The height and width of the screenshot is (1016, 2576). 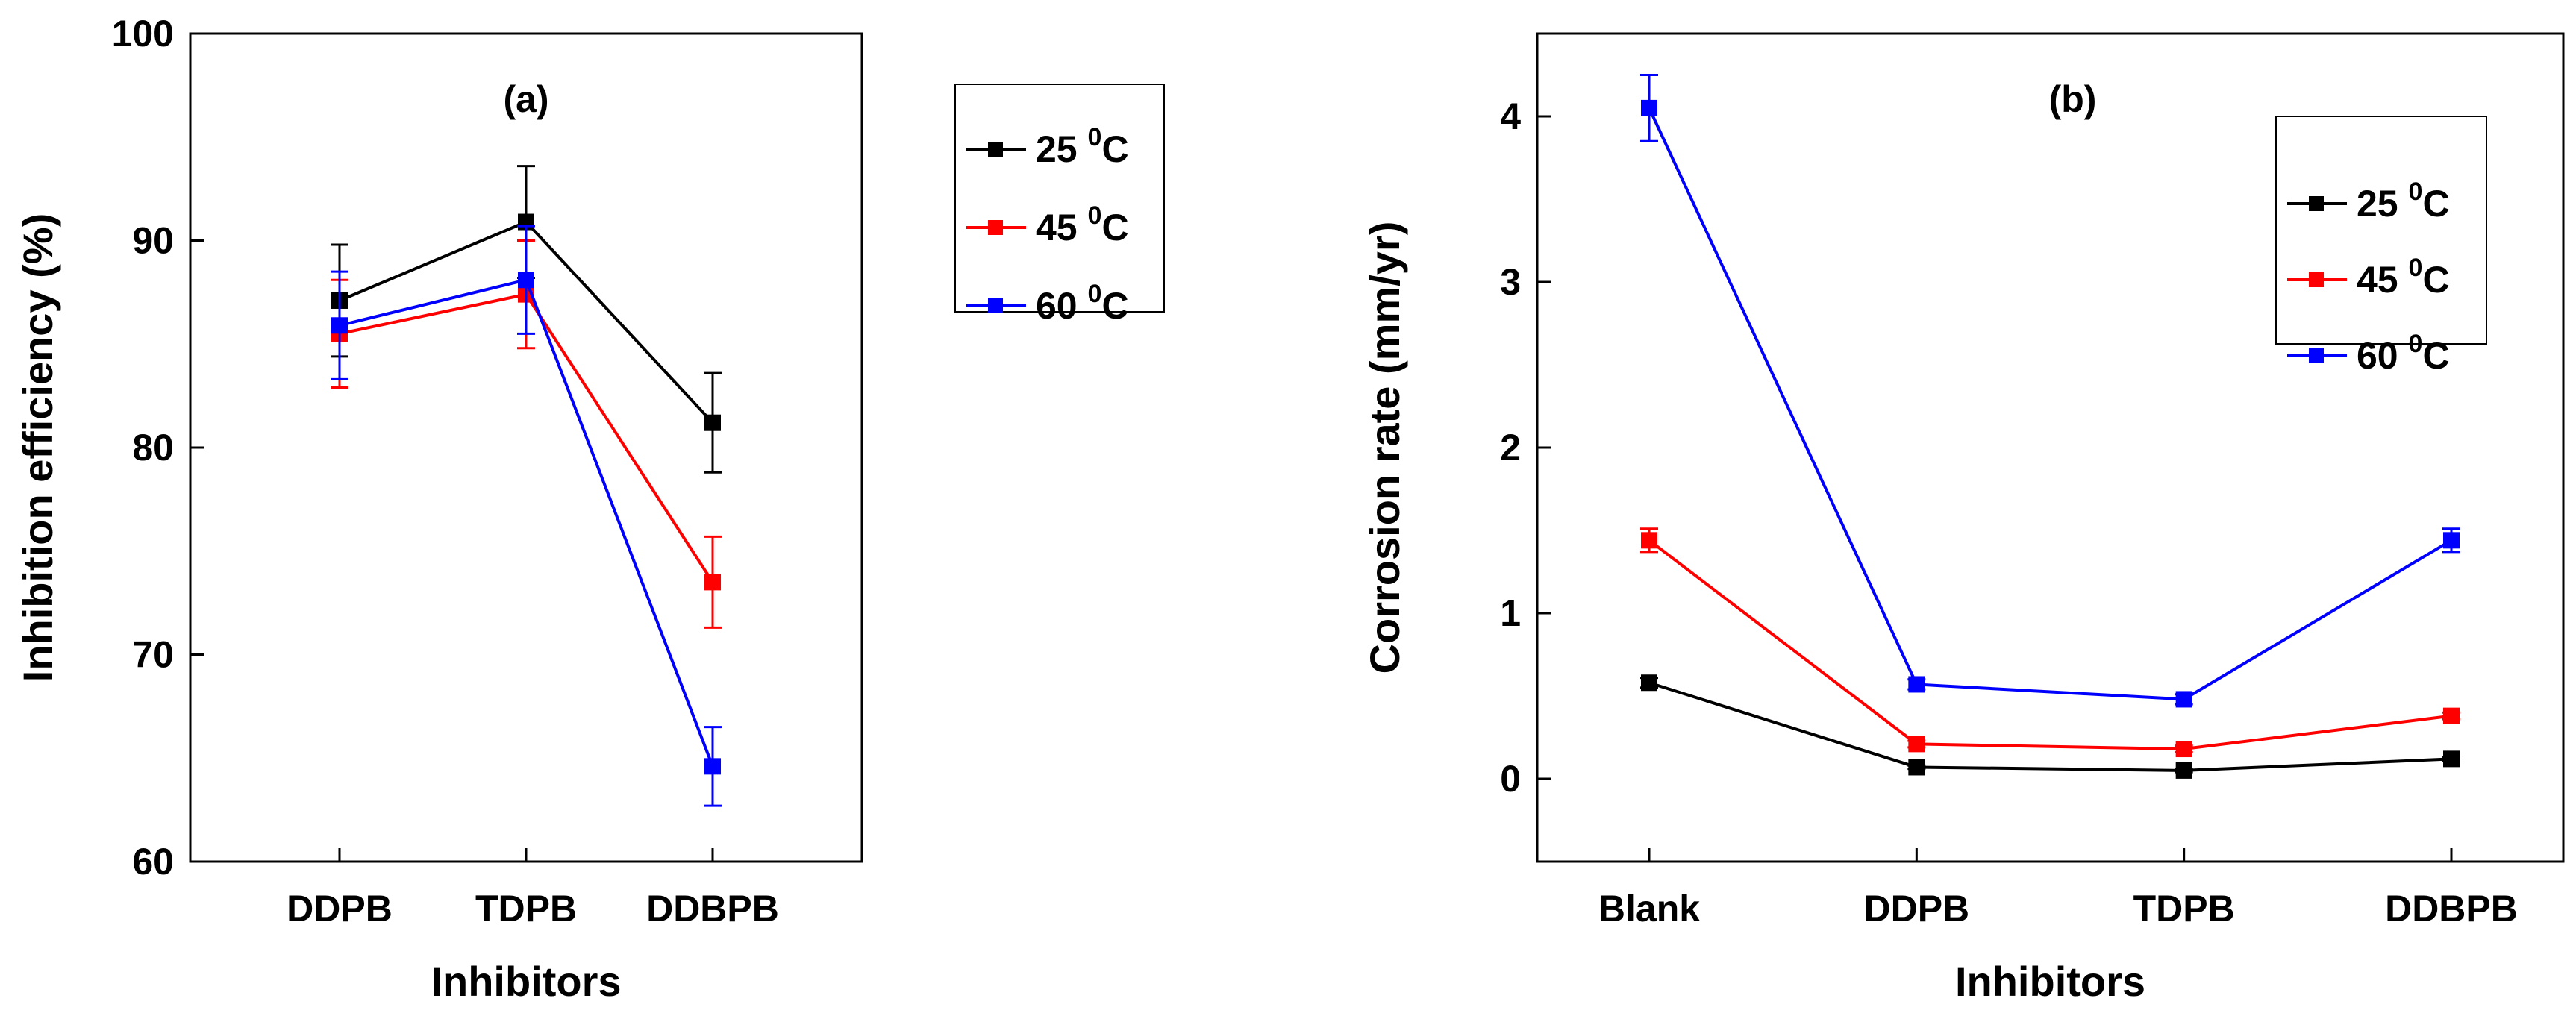 What do you see at coordinates (1510, 779) in the screenshot?
I see `y-tick-label: 0` at bounding box center [1510, 779].